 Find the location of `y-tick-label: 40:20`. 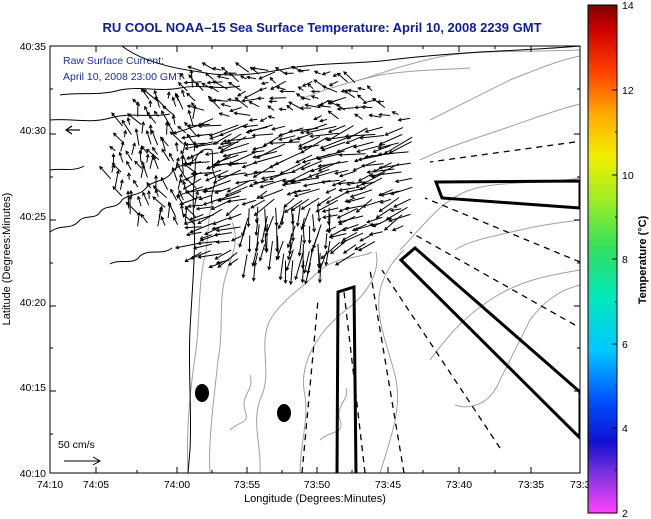

y-tick-label: 40:20 is located at coordinates (33, 303).